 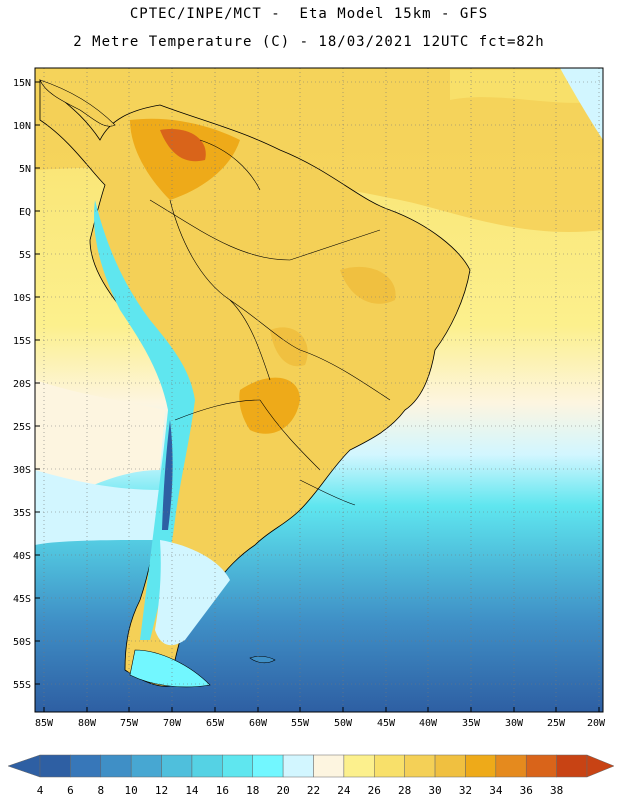 What do you see at coordinates (252, 790) in the screenshot?
I see `colorbar-label: 18` at bounding box center [252, 790].